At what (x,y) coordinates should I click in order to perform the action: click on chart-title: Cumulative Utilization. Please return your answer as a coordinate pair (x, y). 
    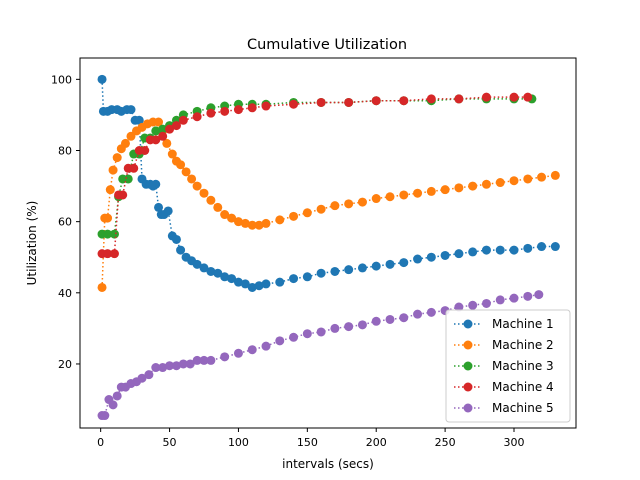
    Looking at the image, I should click on (327, 45).